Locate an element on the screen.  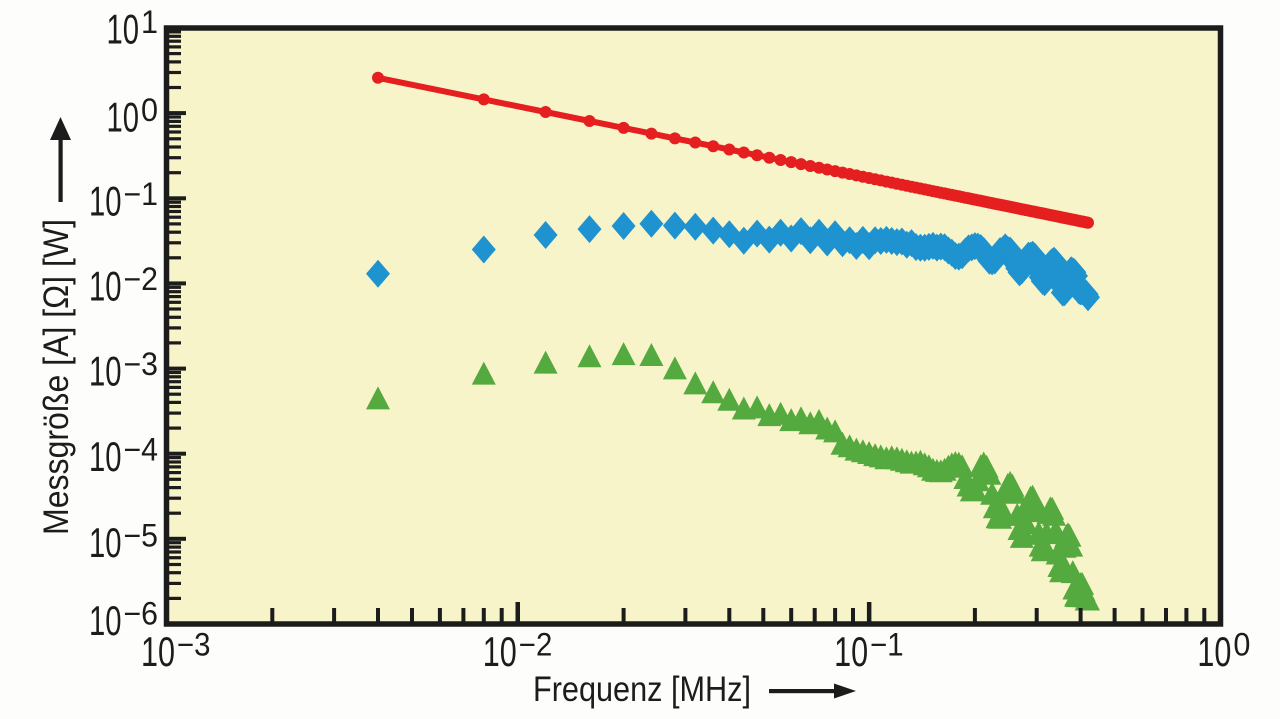
svg-text: −5 is located at coordinates (141, 535).